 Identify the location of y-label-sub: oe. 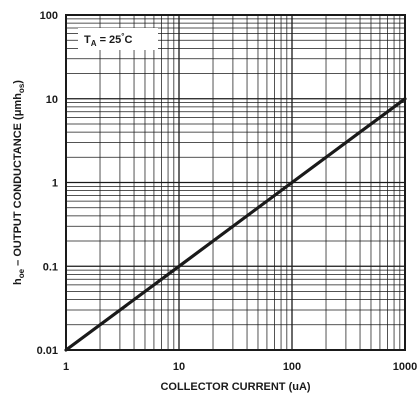
(21, 273).